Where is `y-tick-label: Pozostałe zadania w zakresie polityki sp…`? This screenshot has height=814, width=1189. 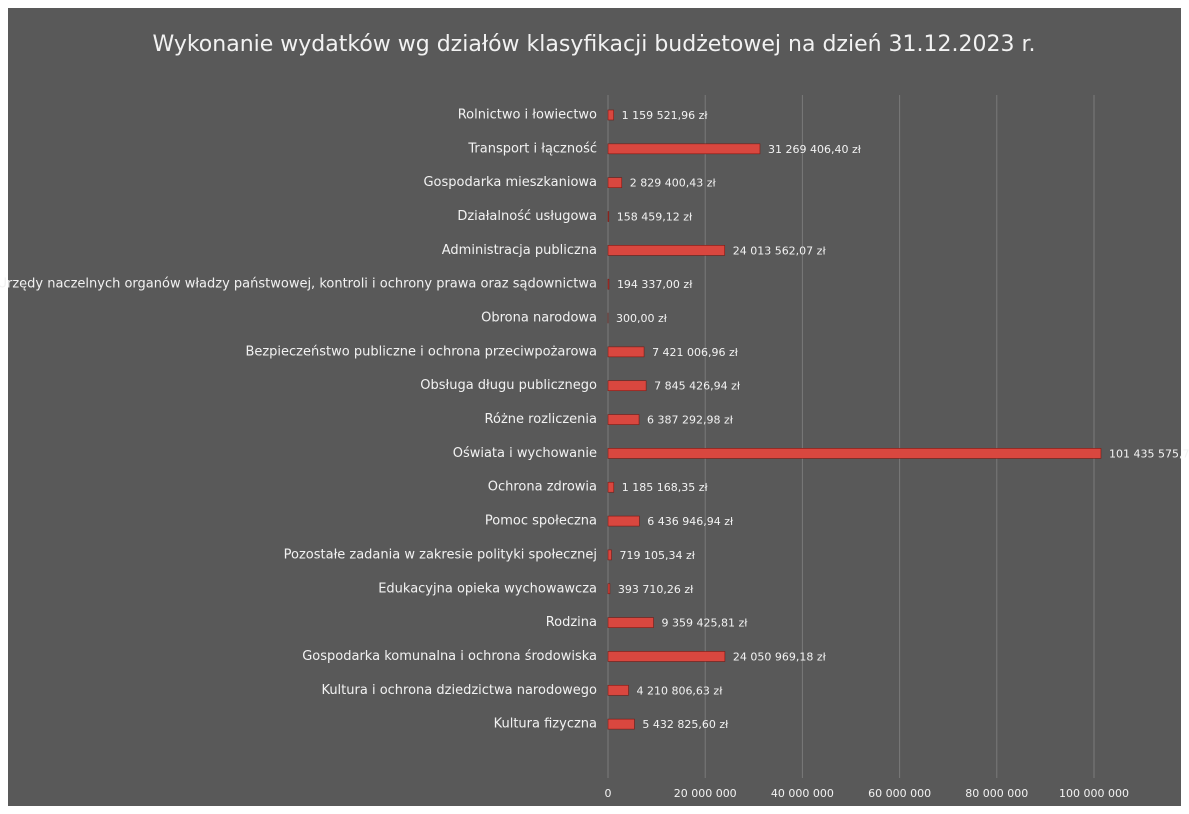
y-tick-label: Pozostałe zadania w zakresie polityki sp… is located at coordinates (440, 554).